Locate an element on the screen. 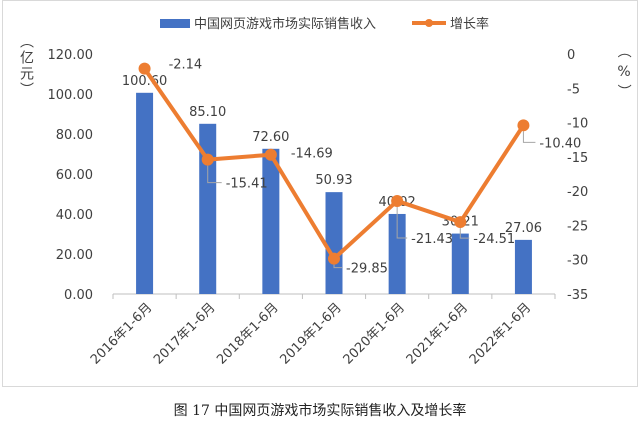  right-tick-label: -35 is located at coordinates (577, 295).